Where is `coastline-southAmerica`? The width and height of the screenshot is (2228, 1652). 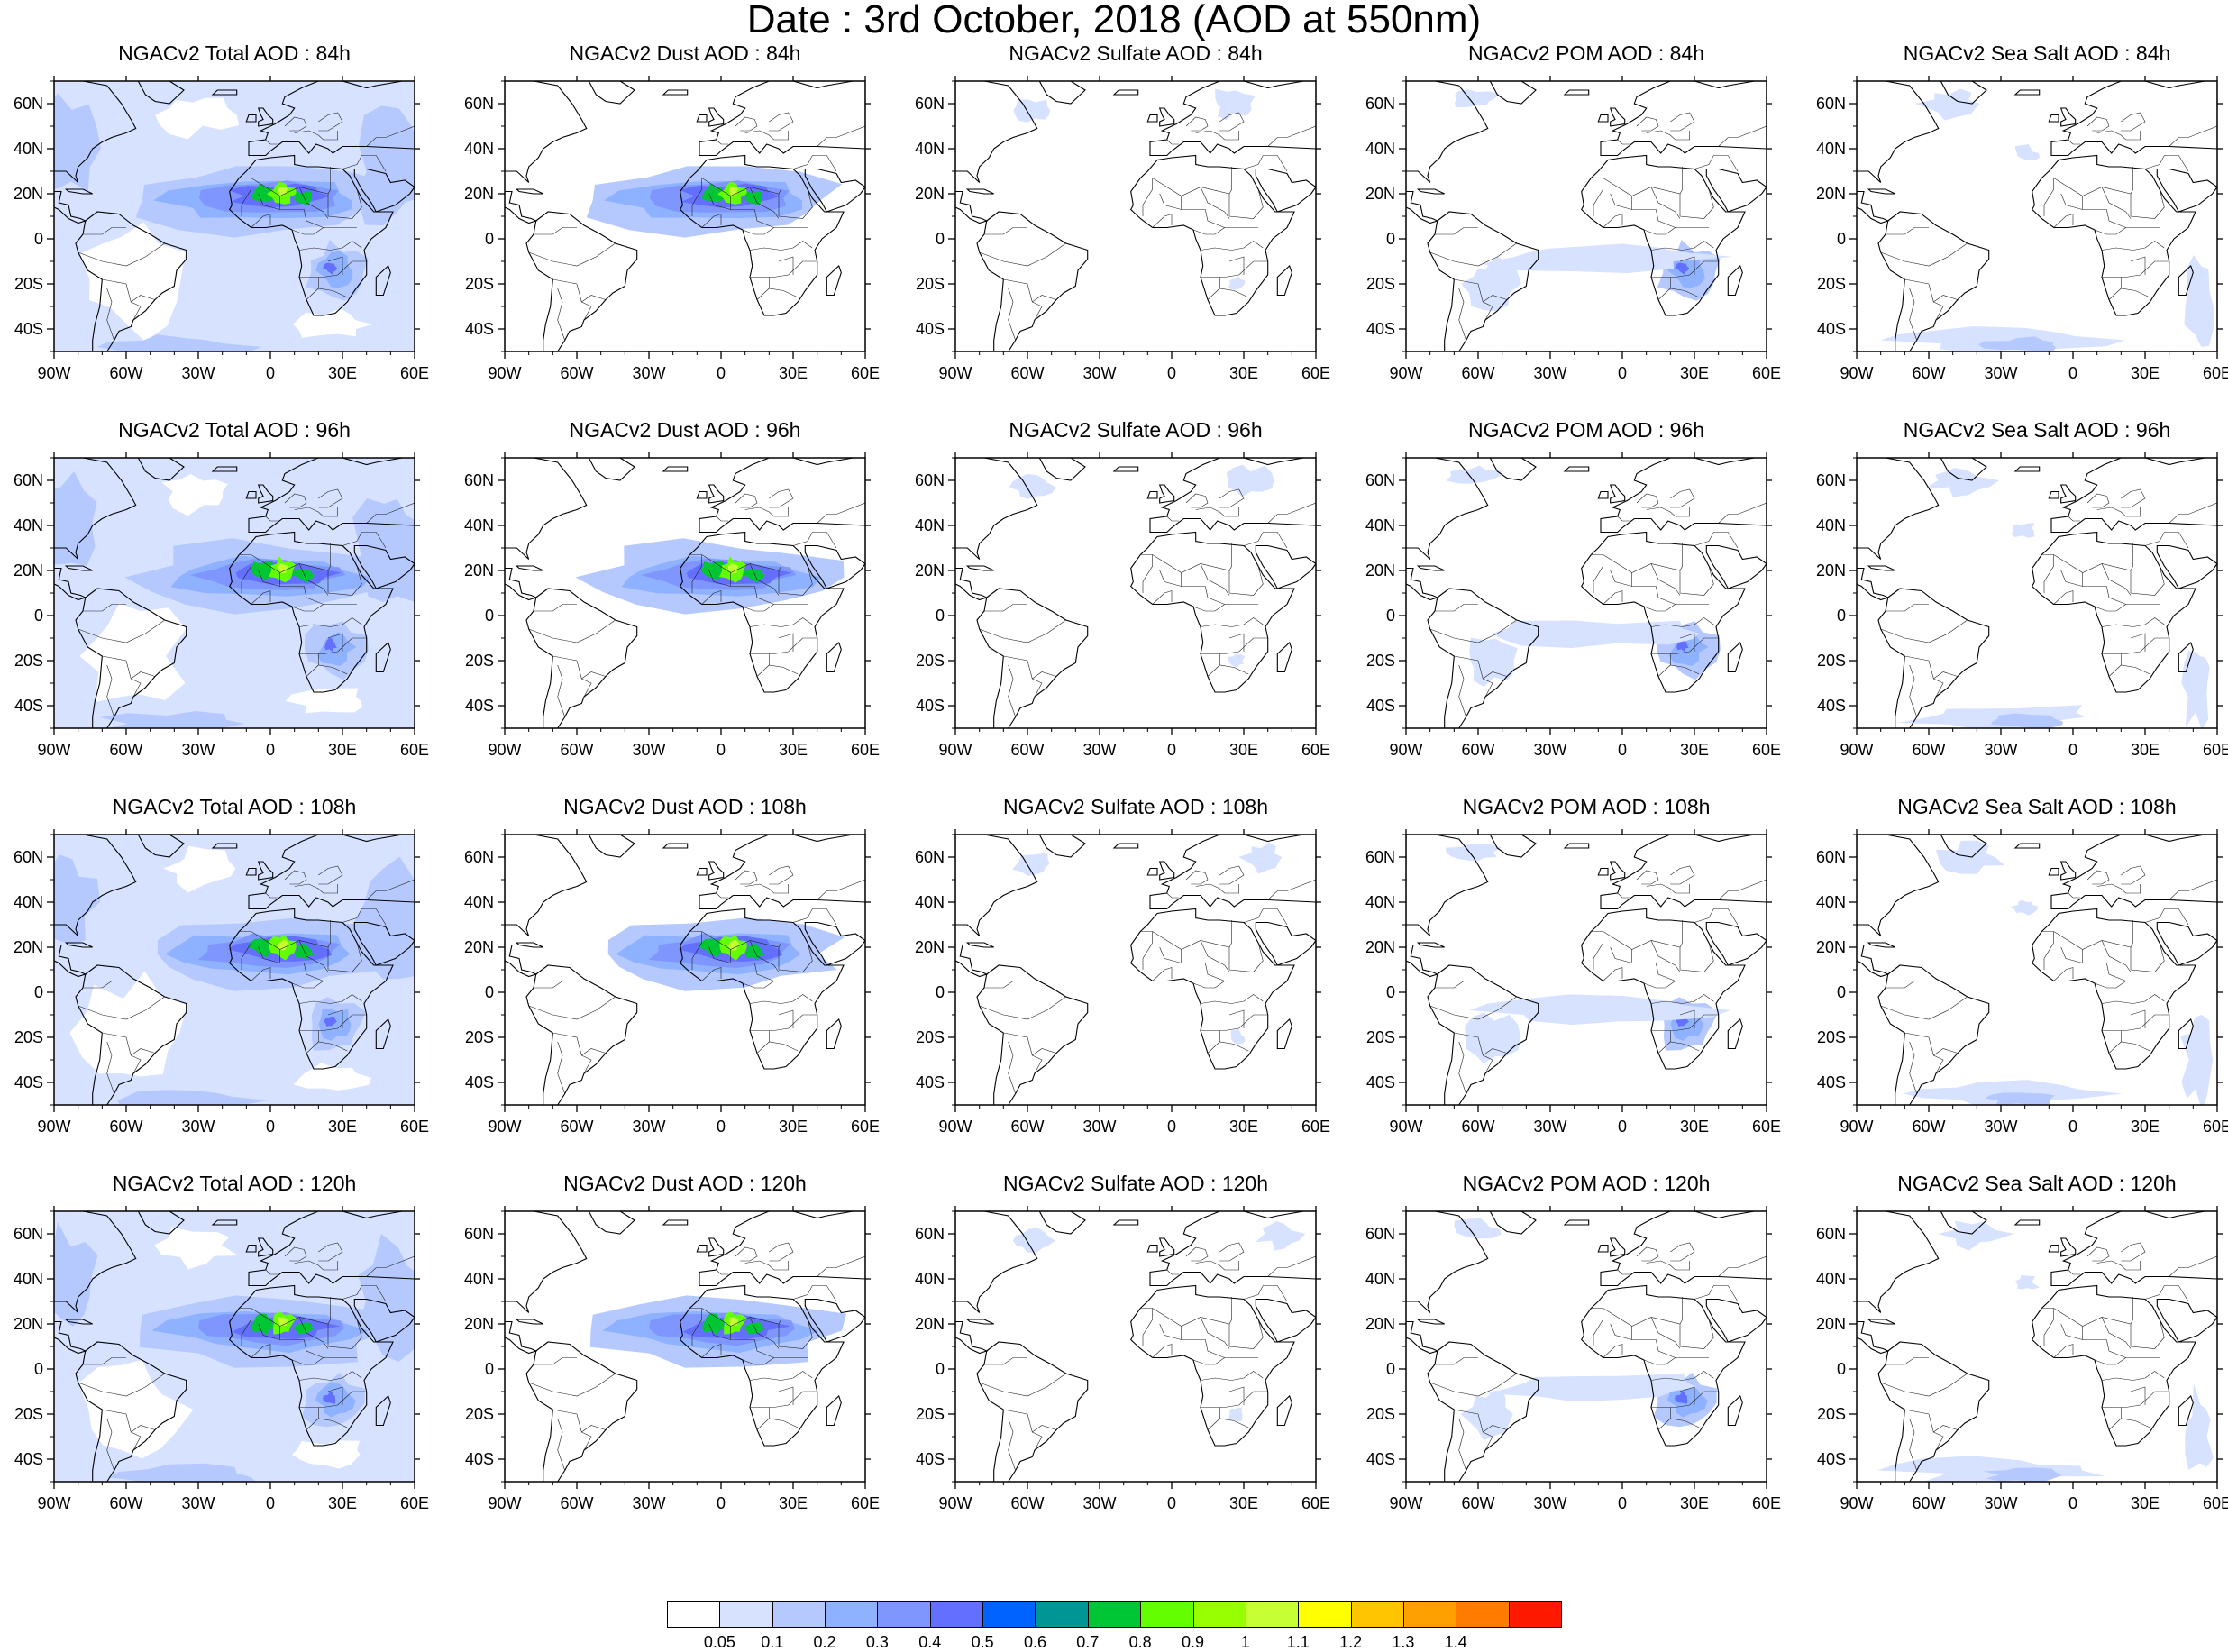
coastline-southAmerica is located at coordinates (581, 1411).